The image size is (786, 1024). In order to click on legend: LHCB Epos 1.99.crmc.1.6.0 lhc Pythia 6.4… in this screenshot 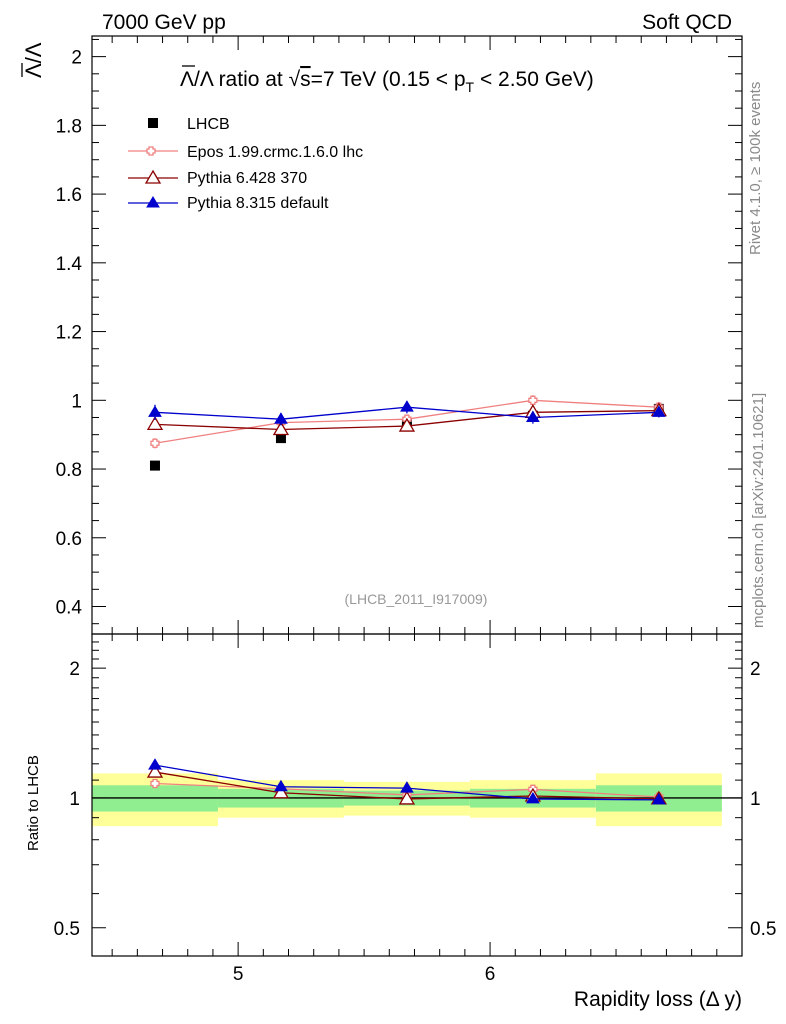, I will do `click(245, 164)`.